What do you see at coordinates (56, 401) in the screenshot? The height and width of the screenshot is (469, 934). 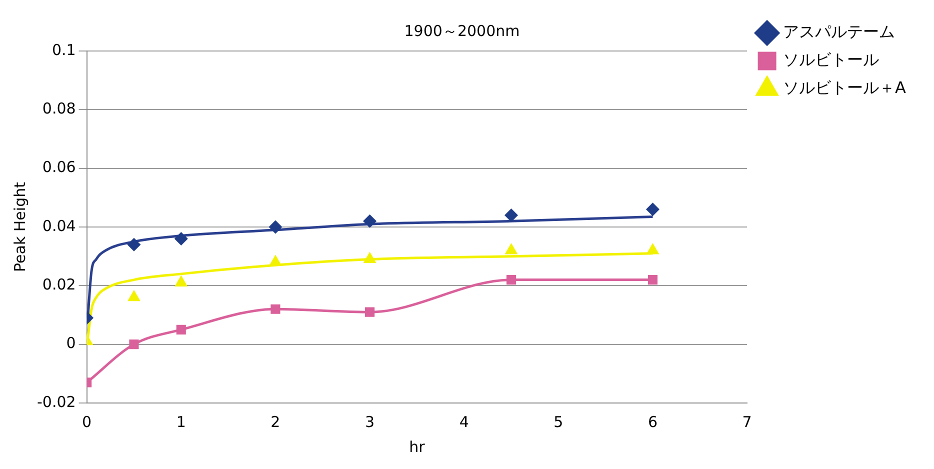 I see `y-tick-label: -0.02` at bounding box center [56, 401].